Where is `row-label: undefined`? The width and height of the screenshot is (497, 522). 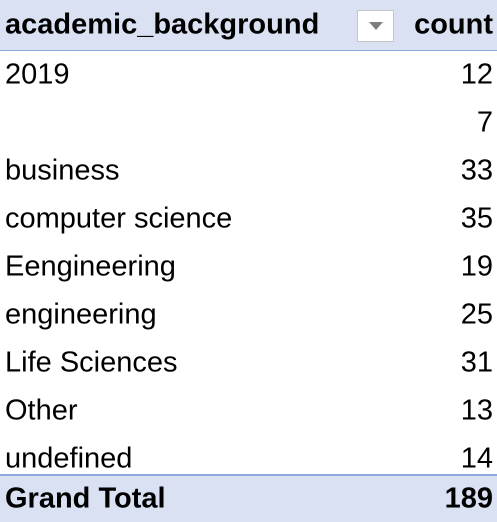 row-label: undefined is located at coordinates (69, 458).